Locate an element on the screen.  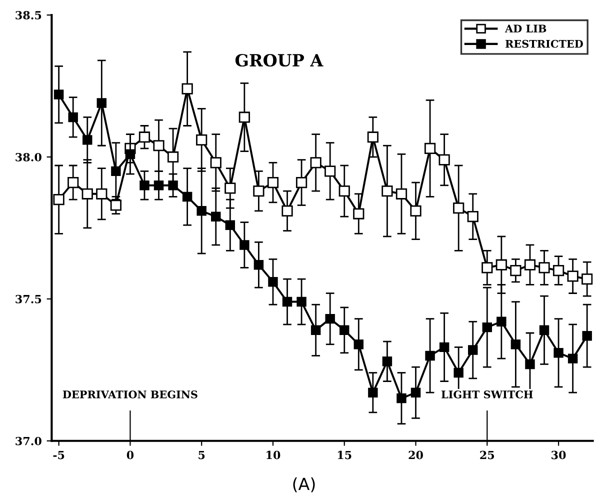
y-tick-label: 37.5 is located at coordinates (29, 299).